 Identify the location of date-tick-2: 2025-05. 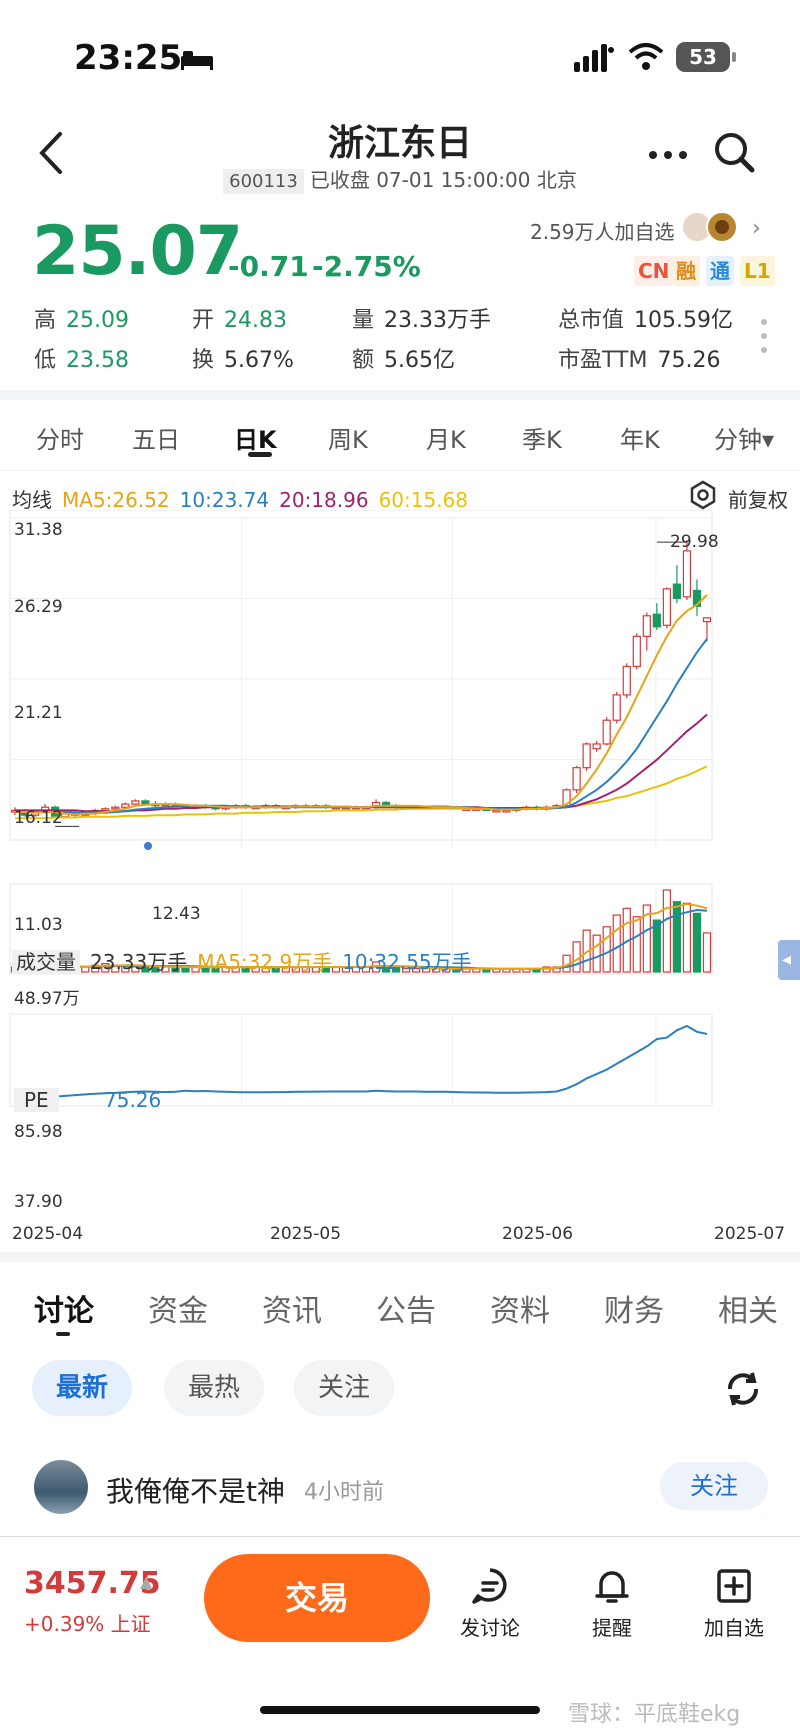
(306, 1234).